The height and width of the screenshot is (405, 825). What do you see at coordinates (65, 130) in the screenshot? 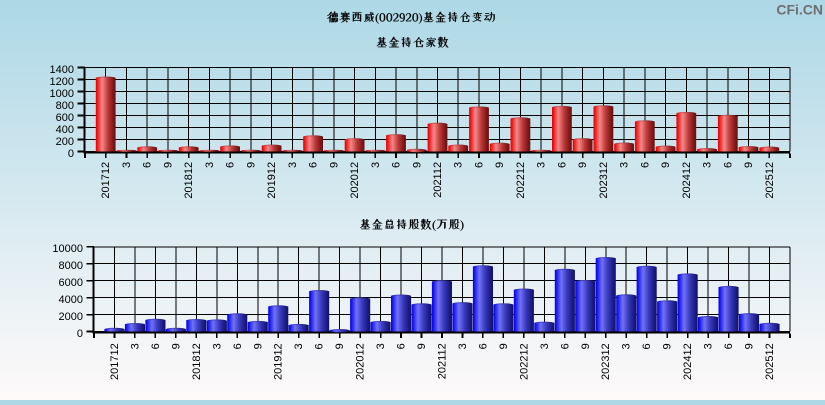
I see `svg-text: 400` at bounding box center [65, 130].